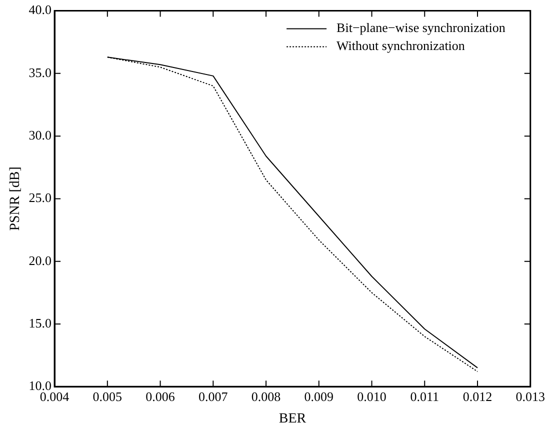 The width and height of the screenshot is (548, 434). Describe the element at coordinates (477, 396) in the screenshot. I see `x-tick-label: 0.012` at that location.